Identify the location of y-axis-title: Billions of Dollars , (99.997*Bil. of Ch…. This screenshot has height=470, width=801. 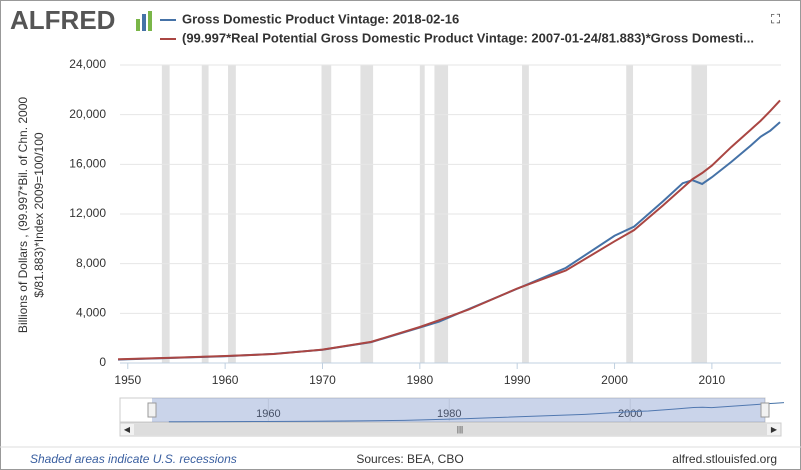
(23, 215).